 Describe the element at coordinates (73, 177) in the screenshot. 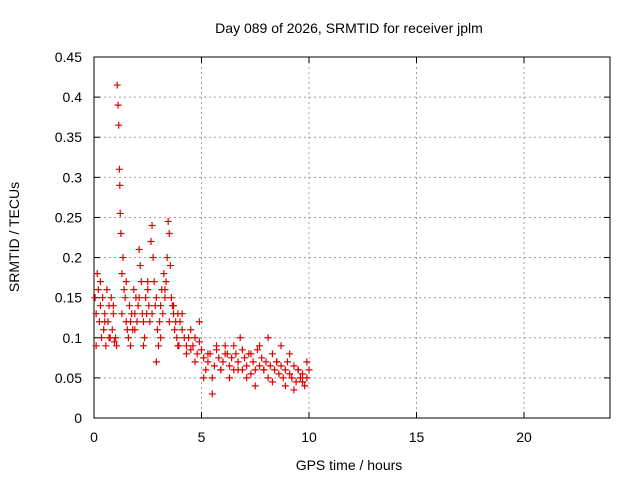

I see `y-tick-label: 0.3` at that location.